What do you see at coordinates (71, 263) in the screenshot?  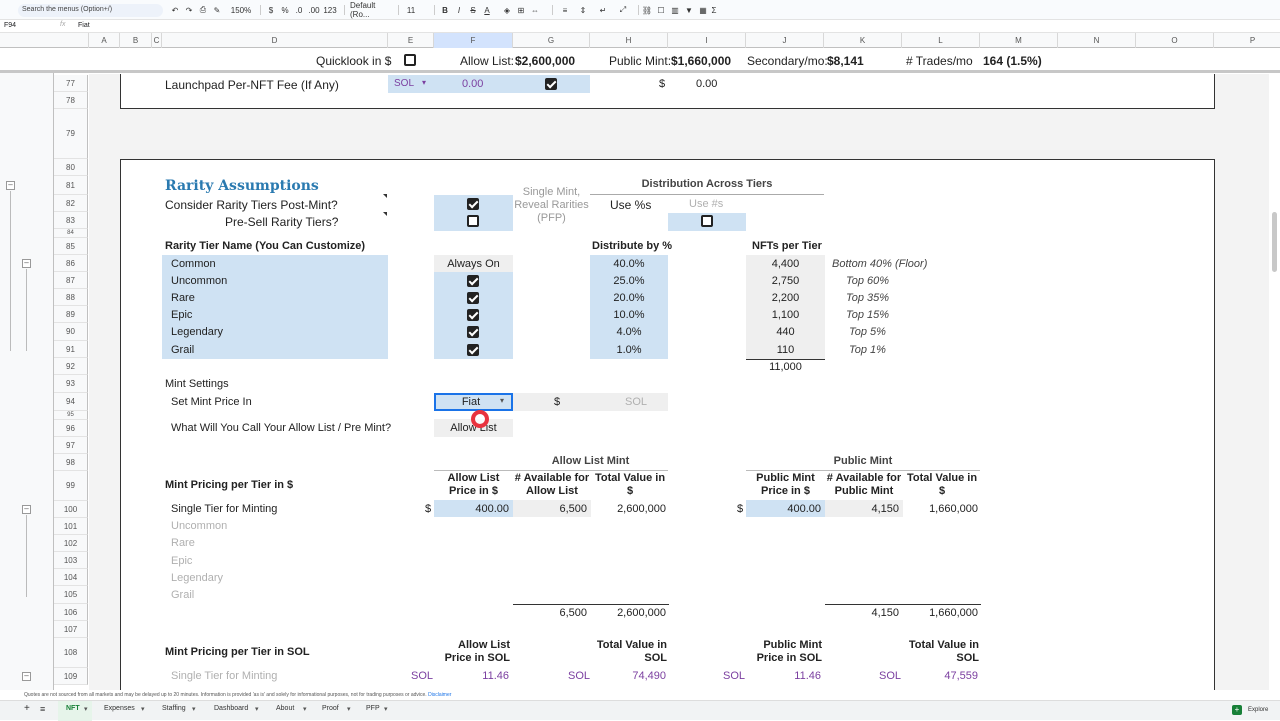 I see `row-number: 86` at bounding box center [71, 263].